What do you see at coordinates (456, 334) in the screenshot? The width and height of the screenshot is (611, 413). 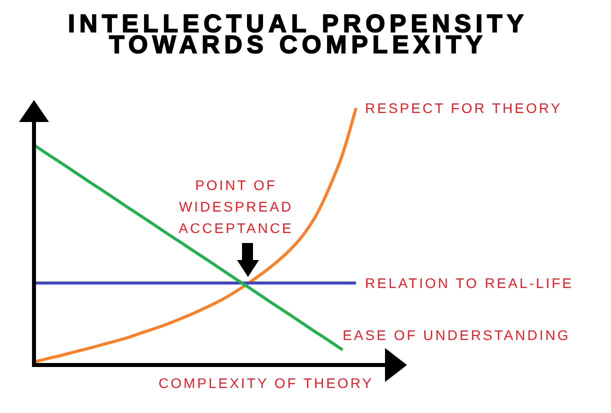 I see `series-label: EASE OF UNDERSTANDING` at bounding box center [456, 334].